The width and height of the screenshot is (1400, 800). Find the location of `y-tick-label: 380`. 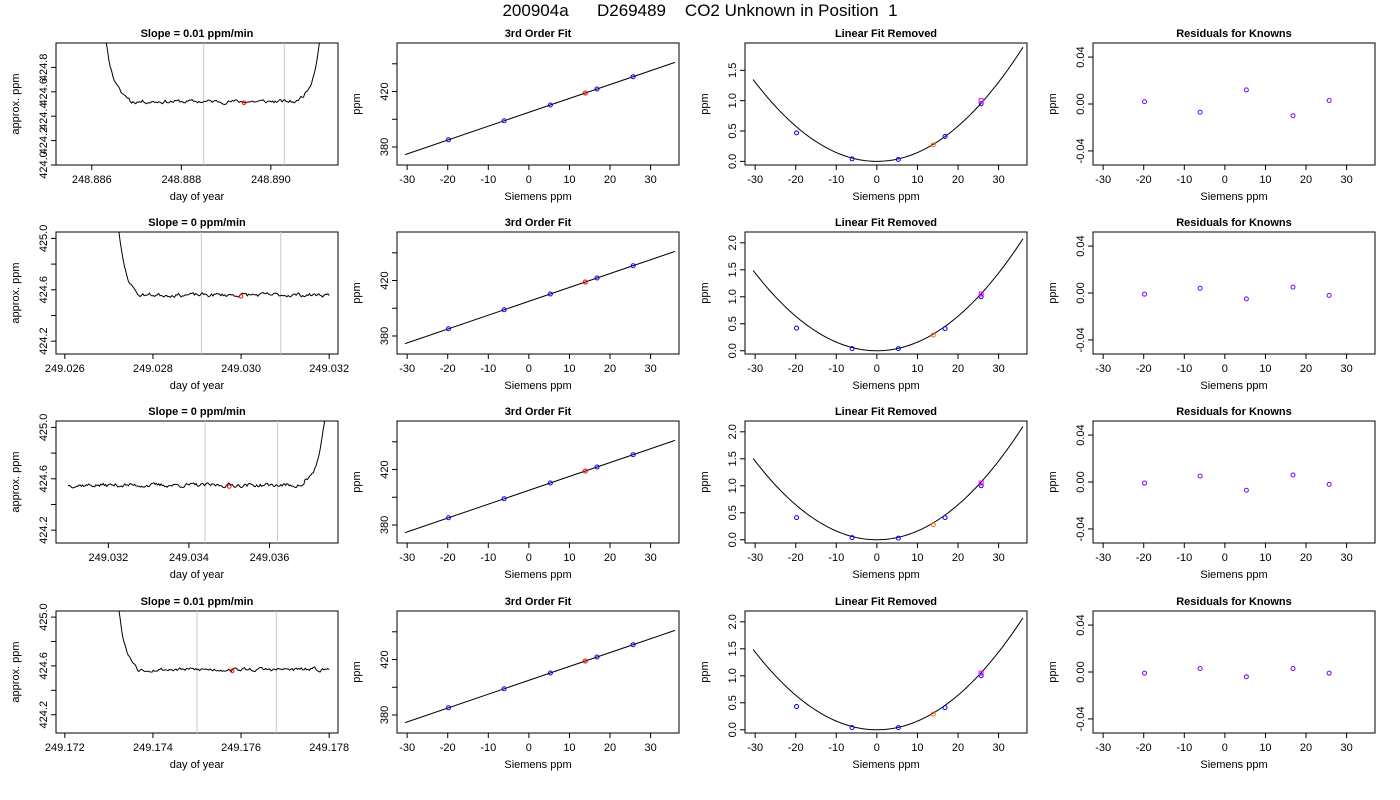

y-tick-label: 380 is located at coordinates (385, 147).